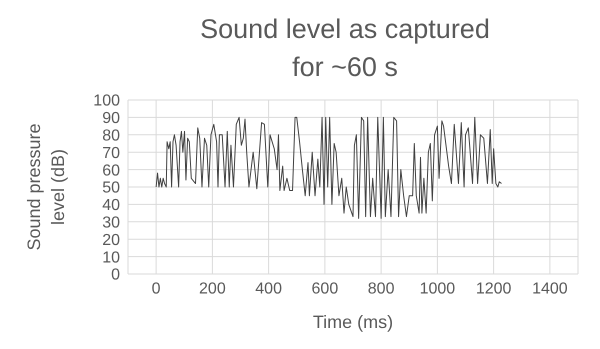  I want to click on y-tick-label: 0, so click(115, 275).